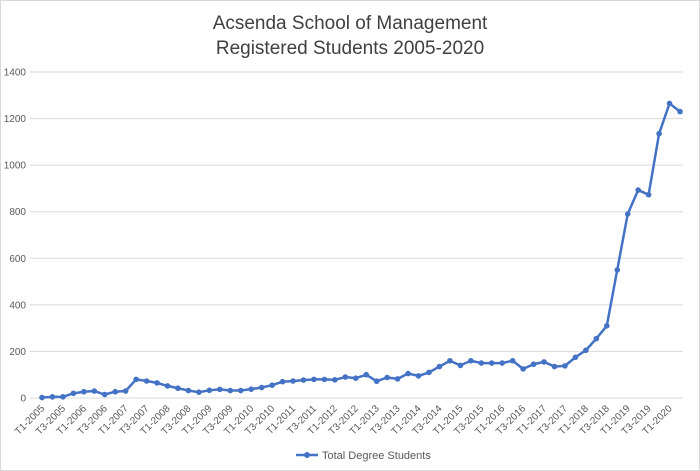 The width and height of the screenshot is (700, 471). Describe the element at coordinates (17, 305) in the screenshot. I see `y-tick-label: 400` at that location.